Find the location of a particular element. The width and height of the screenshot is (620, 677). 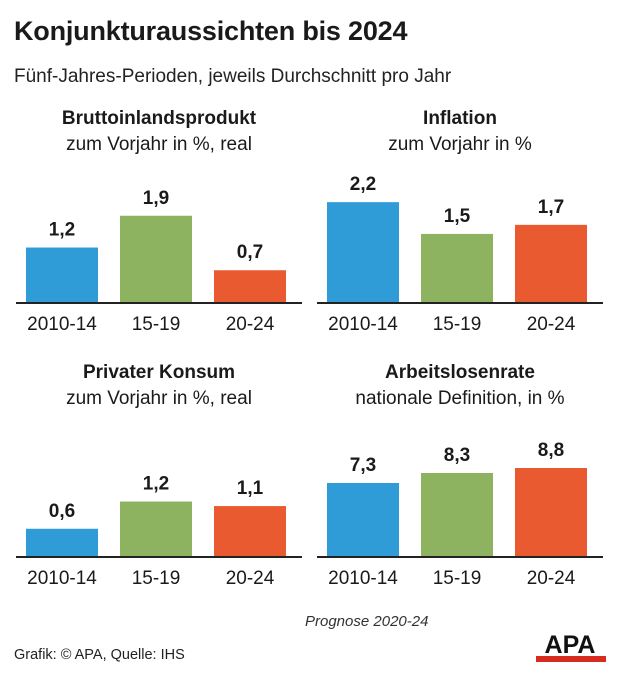

value-label: 0,7 is located at coordinates (250, 252).